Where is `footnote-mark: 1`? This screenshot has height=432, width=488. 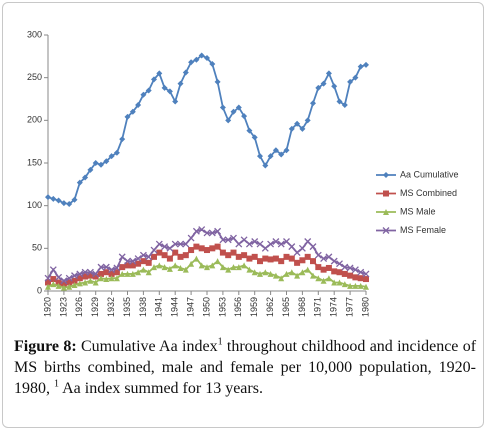
footnote-mark: 1 is located at coordinates (56, 384).